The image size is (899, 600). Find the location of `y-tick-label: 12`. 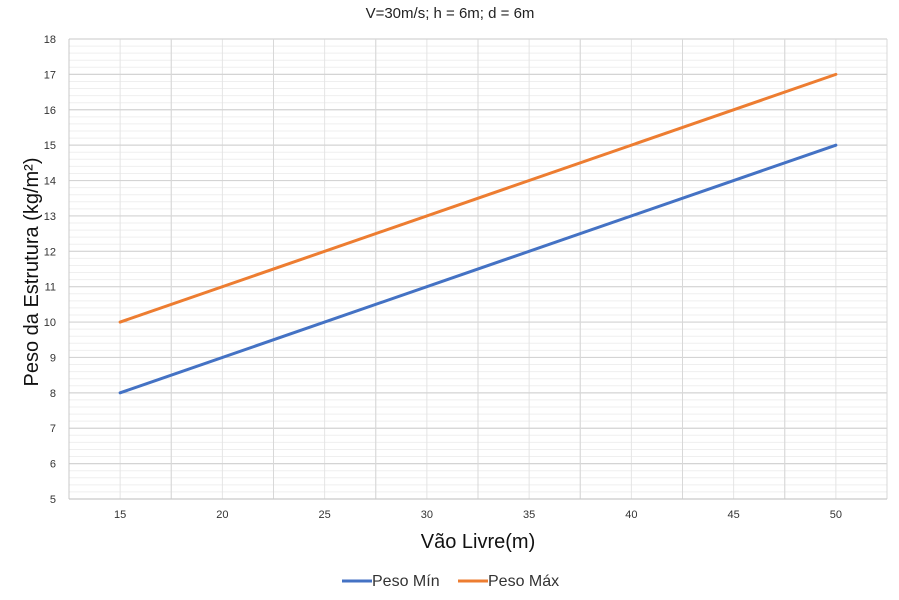

y-tick-label: 12 is located at coordinates (50, 252).